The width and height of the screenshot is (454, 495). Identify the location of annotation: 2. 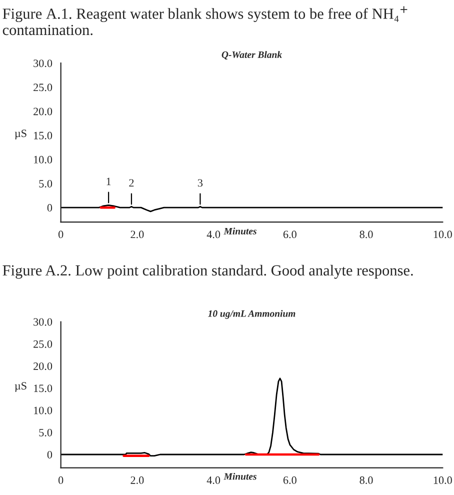
(131, 183).